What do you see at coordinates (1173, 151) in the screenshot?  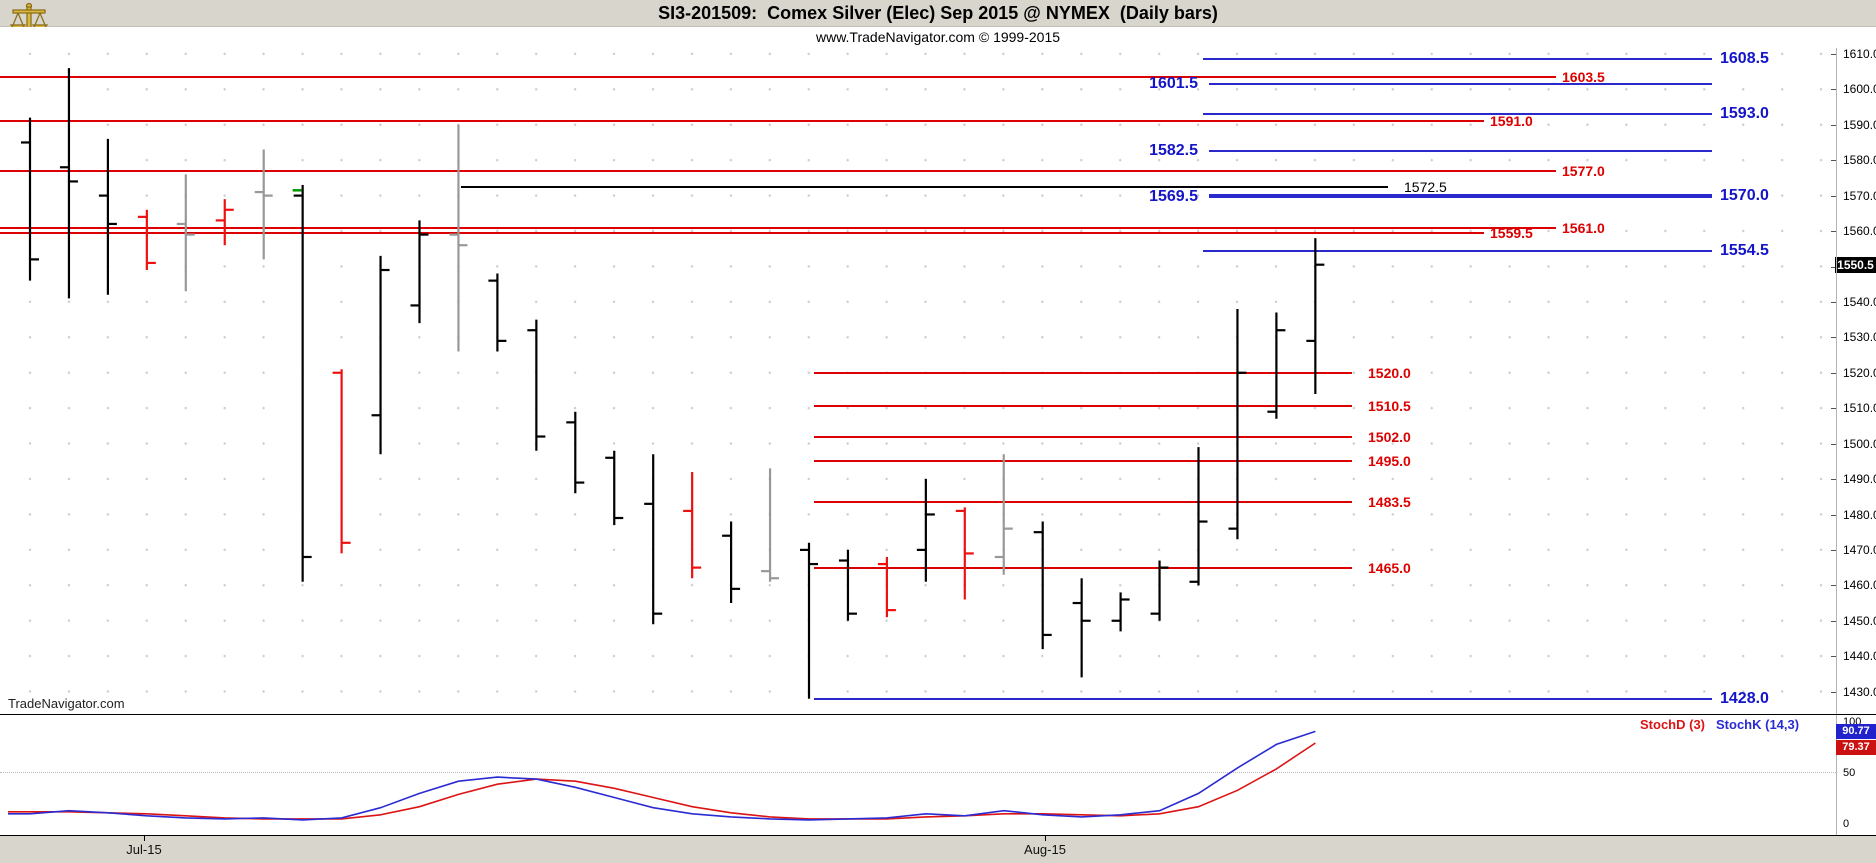 I see `level-label-1582.5: 1582.5` at bounding box center [1173, 151].